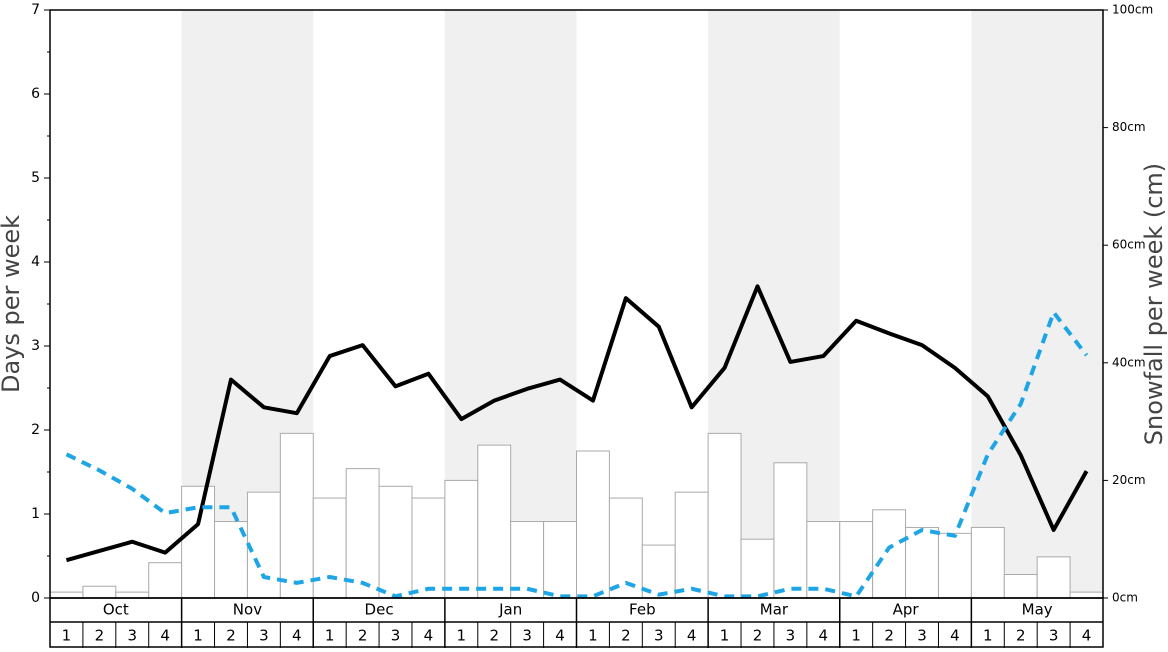 This screenshot has width=1168, height=652. I want to click on y-tick-label: 1, so click(35, 514).